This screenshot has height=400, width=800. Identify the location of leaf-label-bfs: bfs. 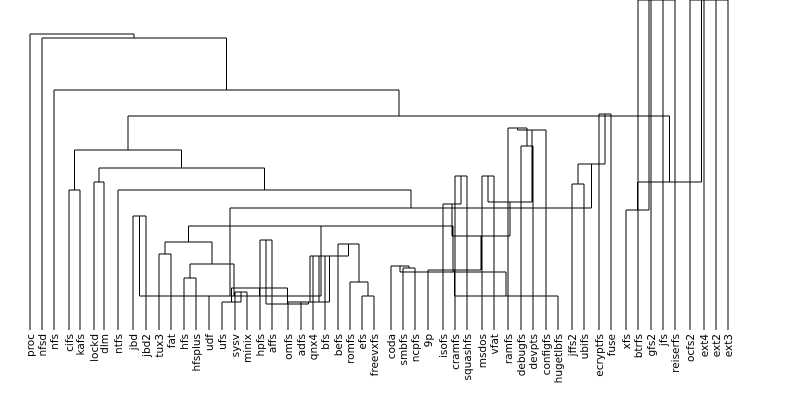
(326, 342).